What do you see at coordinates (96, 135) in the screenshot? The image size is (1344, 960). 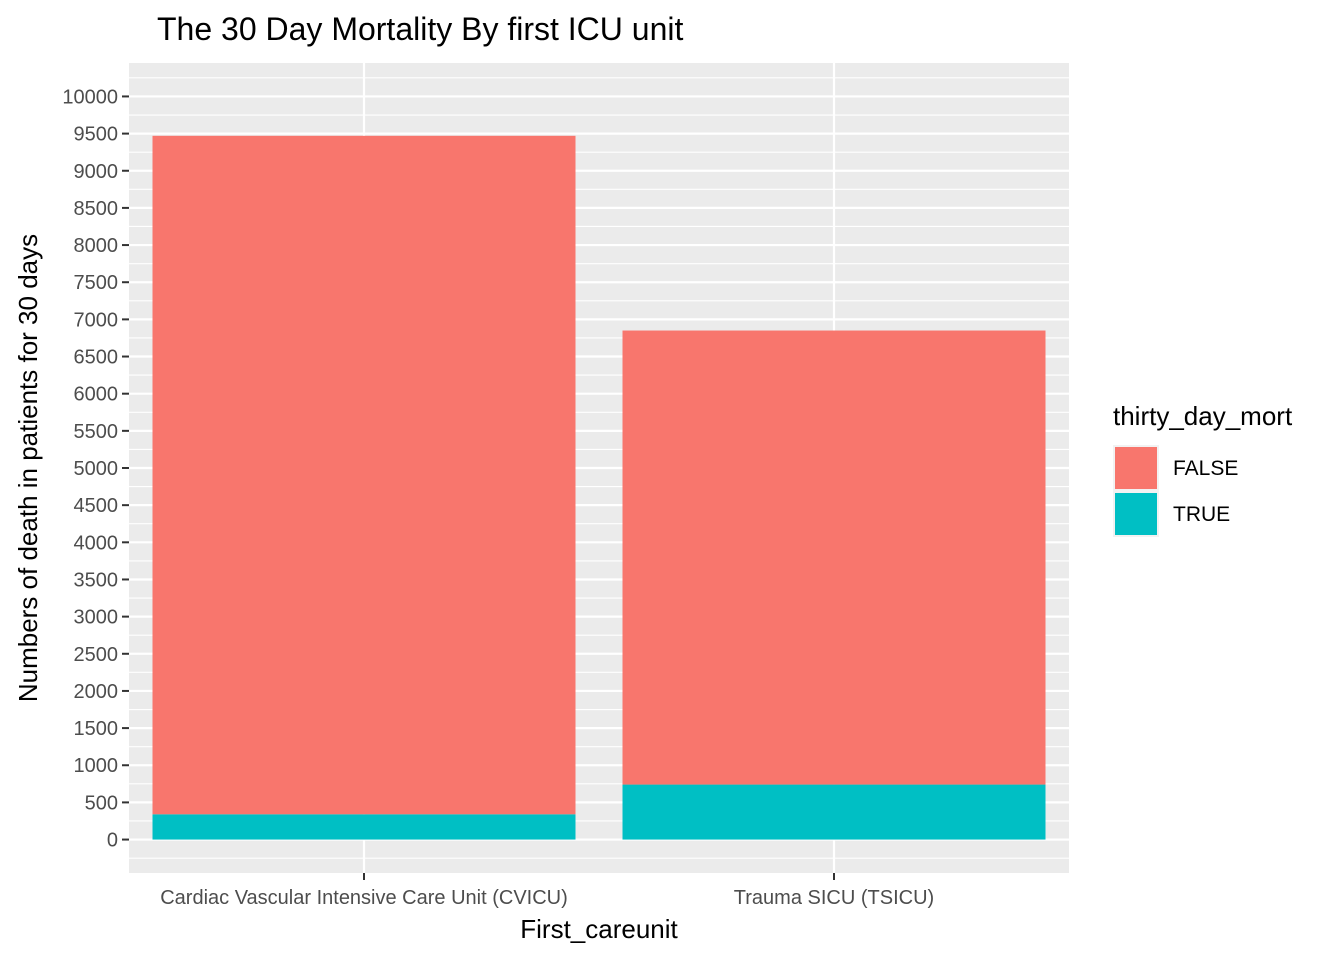 I see `y-tick-label: 9500` at bounding box center [96, 135].